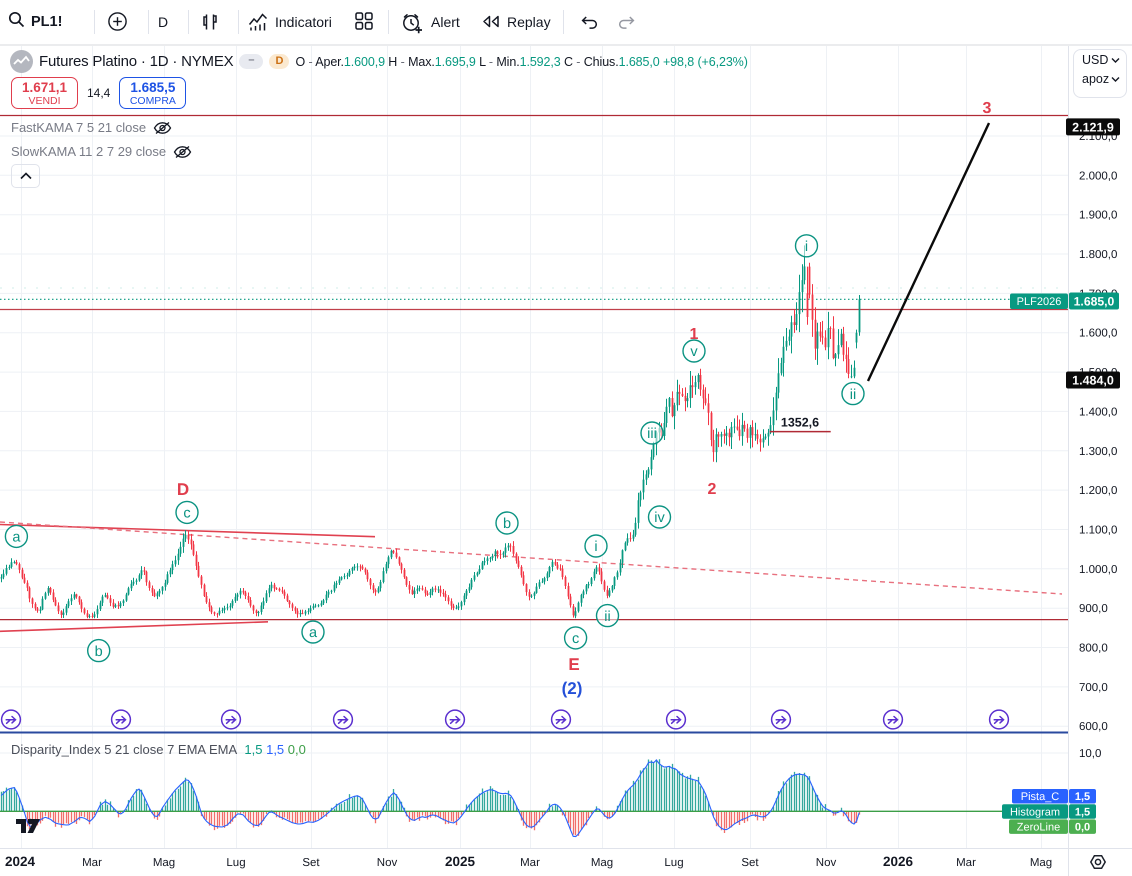 This screenshot has width=1132, height=876. Describe the element at coordinates (1093, 381) in the screenshot. I see `svg-text: 1.484,0` at that location.